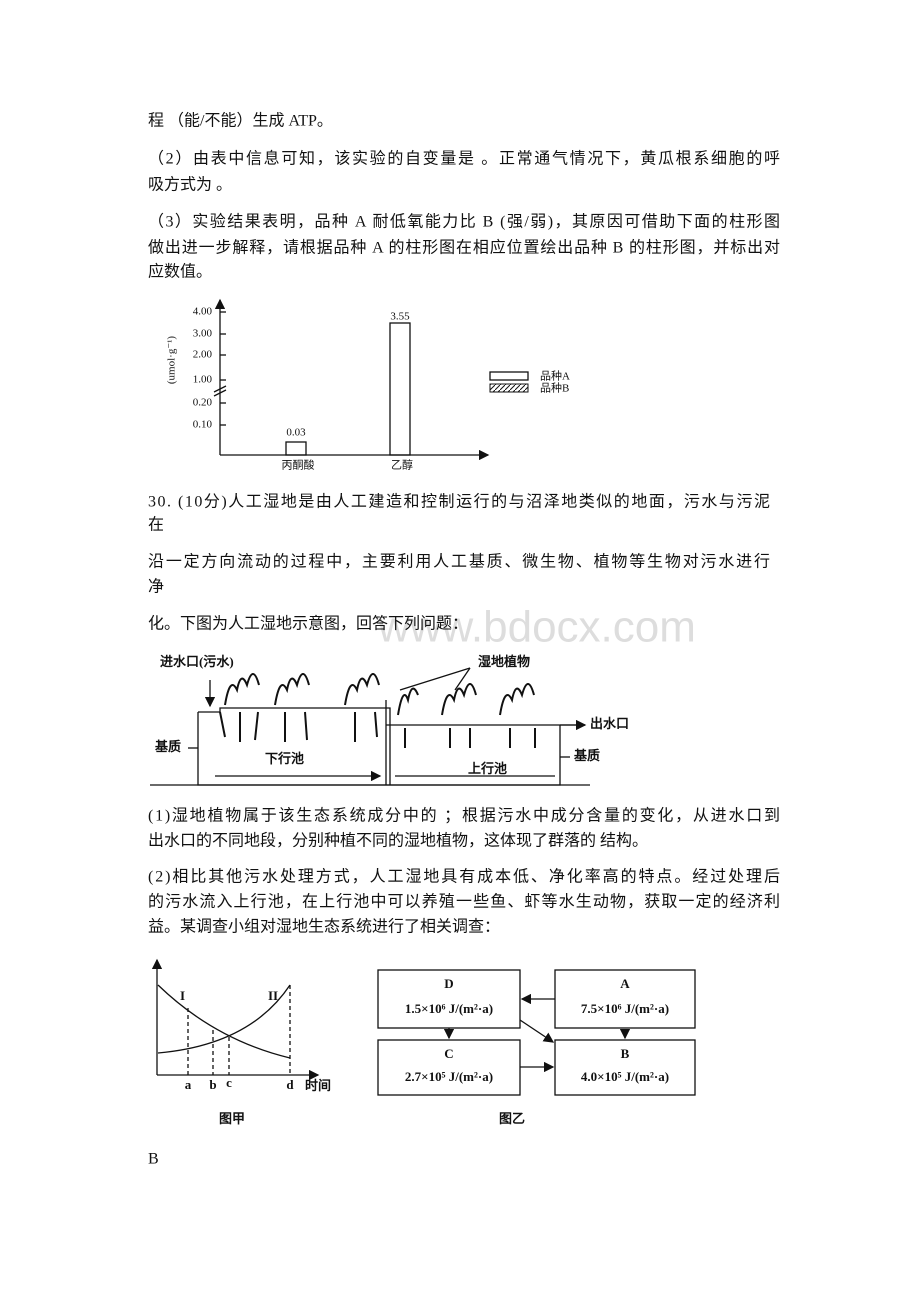 This screenshot has height=1302, width=920. Describe the element at coordinates (555, 376) in the screenshot. I see `legend-label: 品种A` at that location.